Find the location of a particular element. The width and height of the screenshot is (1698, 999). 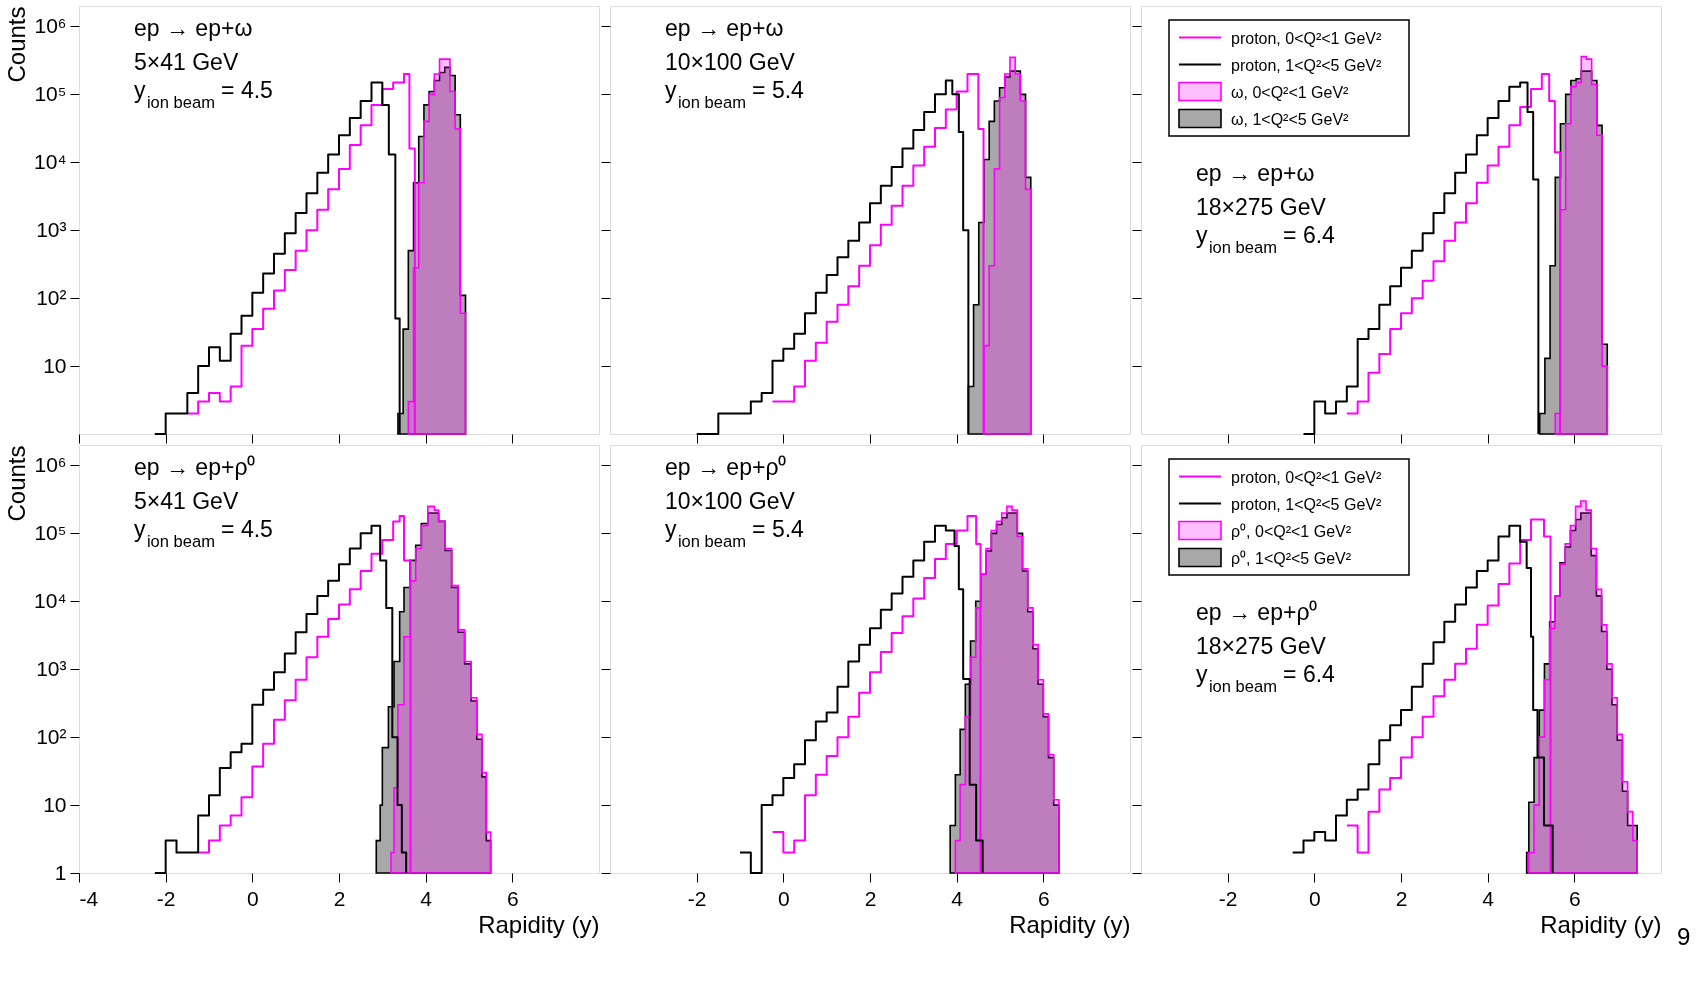

legend-label: ρ⁰, 0<Q²<1 GeV² is located at coordinates (1291, 531).